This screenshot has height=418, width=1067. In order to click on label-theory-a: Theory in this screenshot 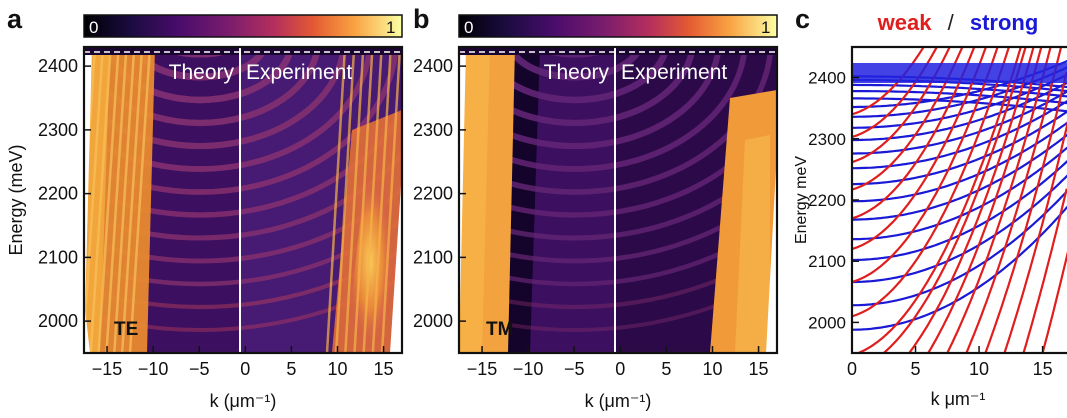, I will do `click(202, 72)`.